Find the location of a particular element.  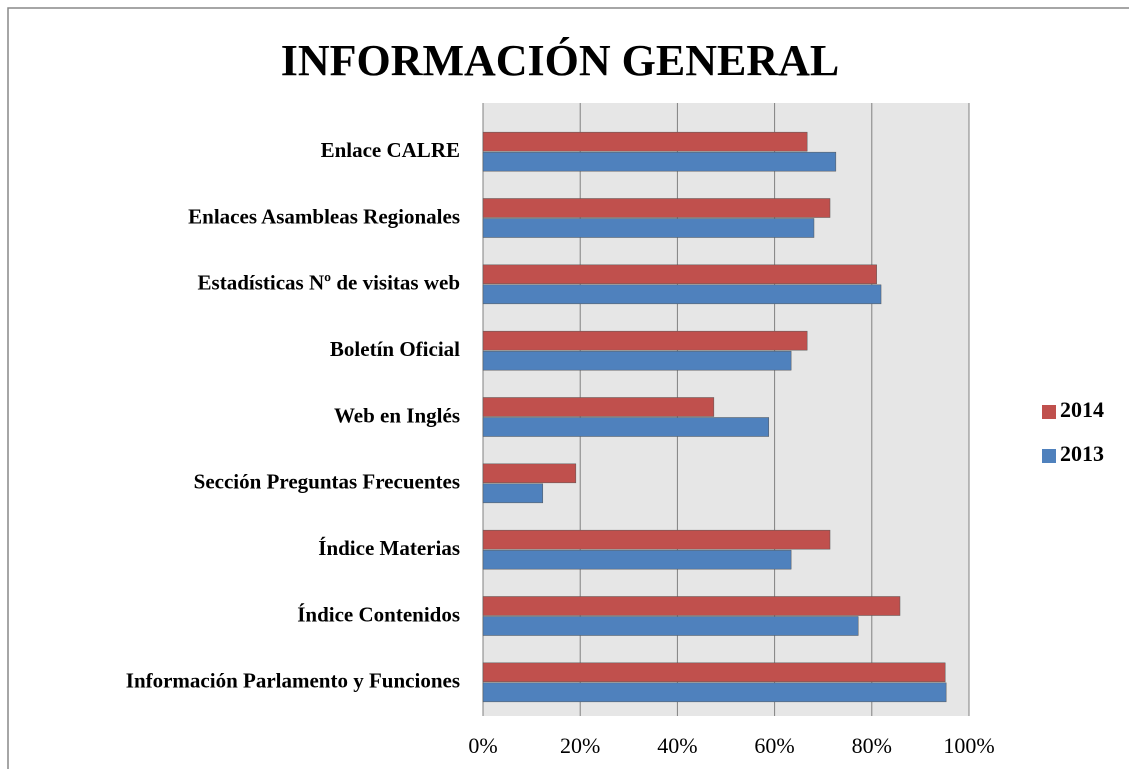

y-tick-label: Información Parlamento y Funciones is located at coordinates (293, 681).